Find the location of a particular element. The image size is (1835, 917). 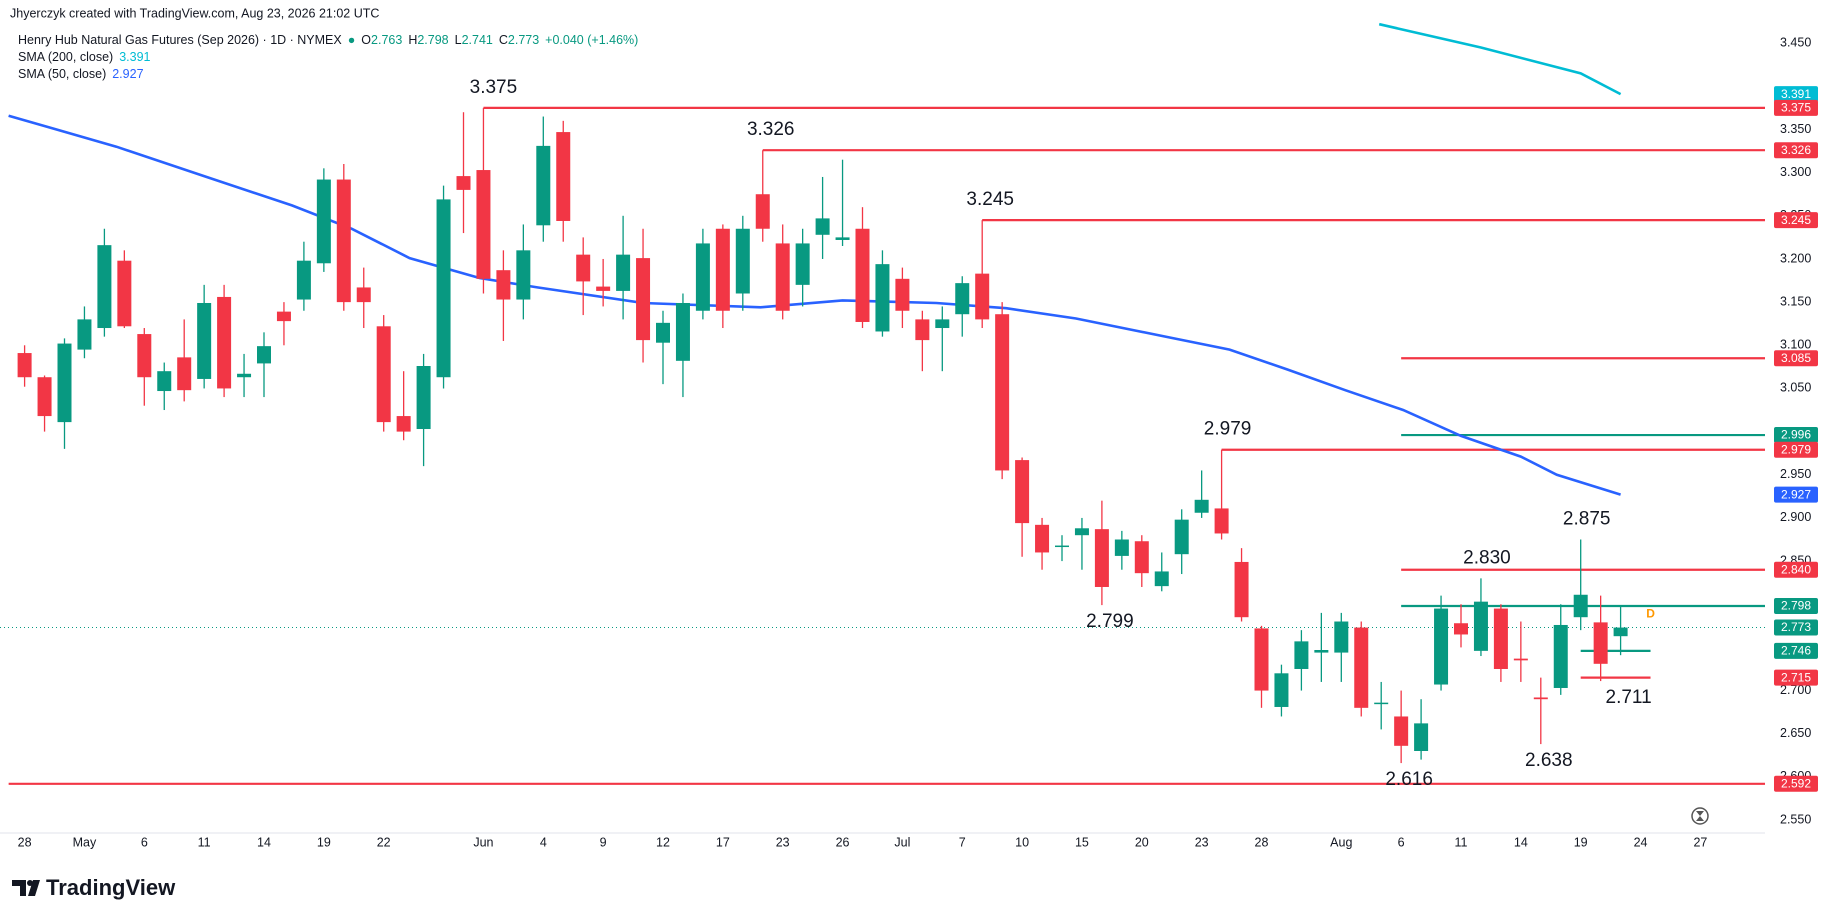

price-badge: 2.592 is located at coordinates (1796, 783).